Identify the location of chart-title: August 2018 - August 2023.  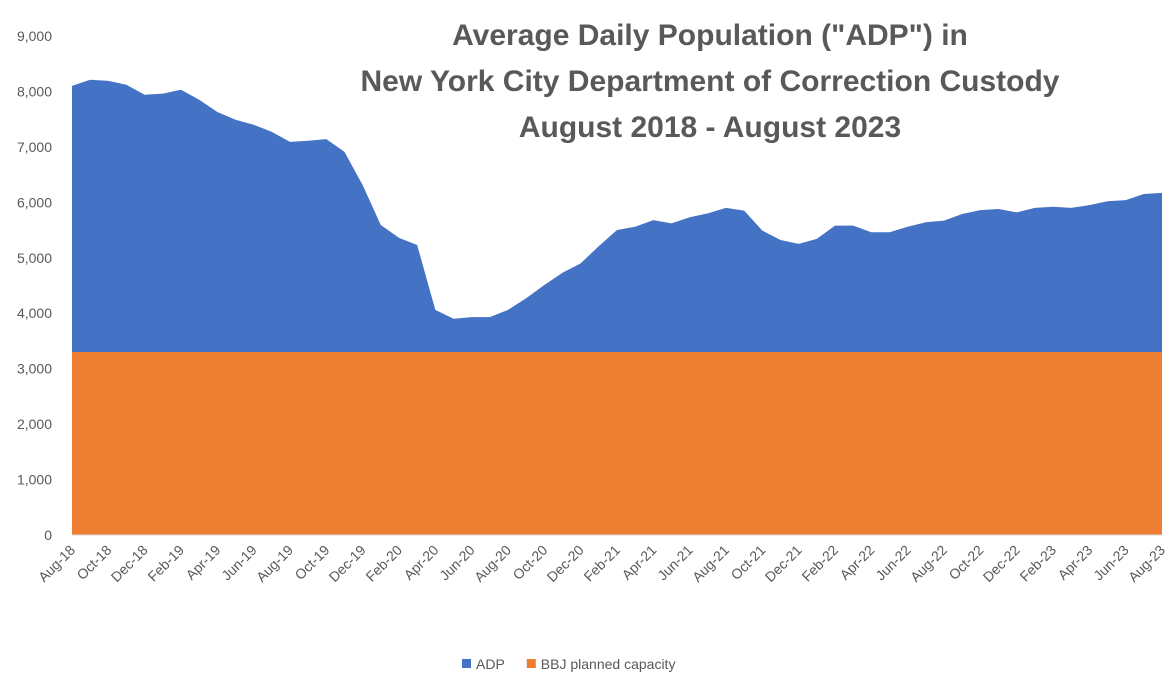
(710, 127).